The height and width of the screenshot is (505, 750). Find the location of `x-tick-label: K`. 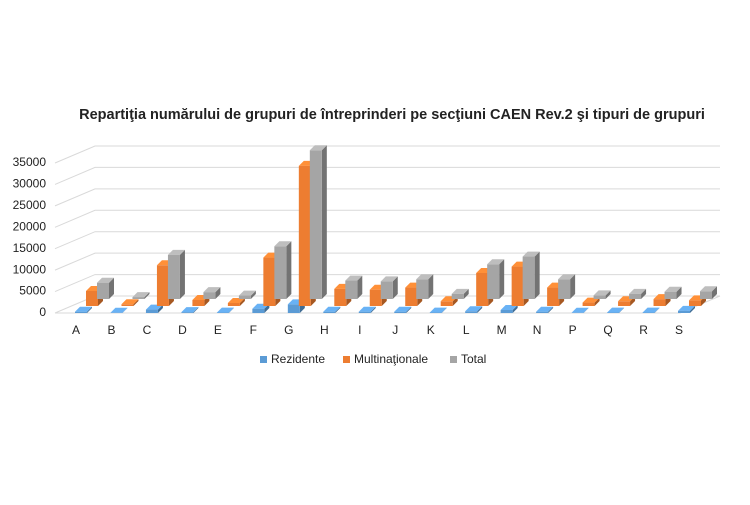

x-tick-label: K is located at coordinates (431, 330).